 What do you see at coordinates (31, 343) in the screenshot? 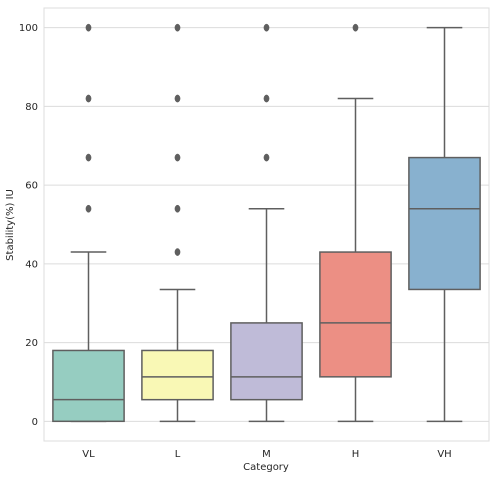
I see `y-tick-label-20: 20` at bounding box center [31, 343].